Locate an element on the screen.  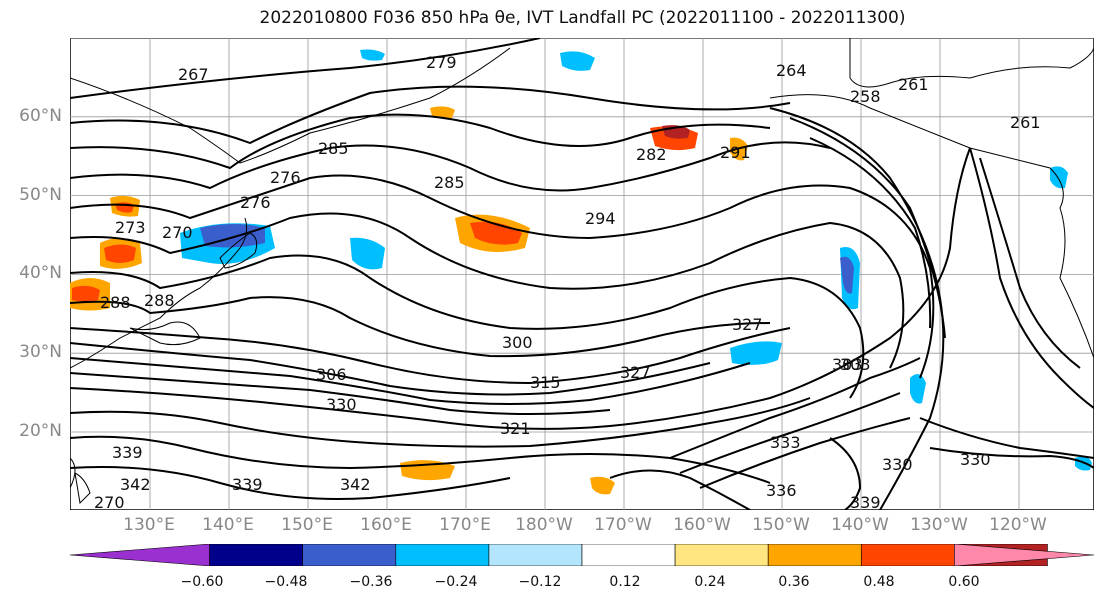
lon-label-170w: 170°W is located at coordinates (623, 525).